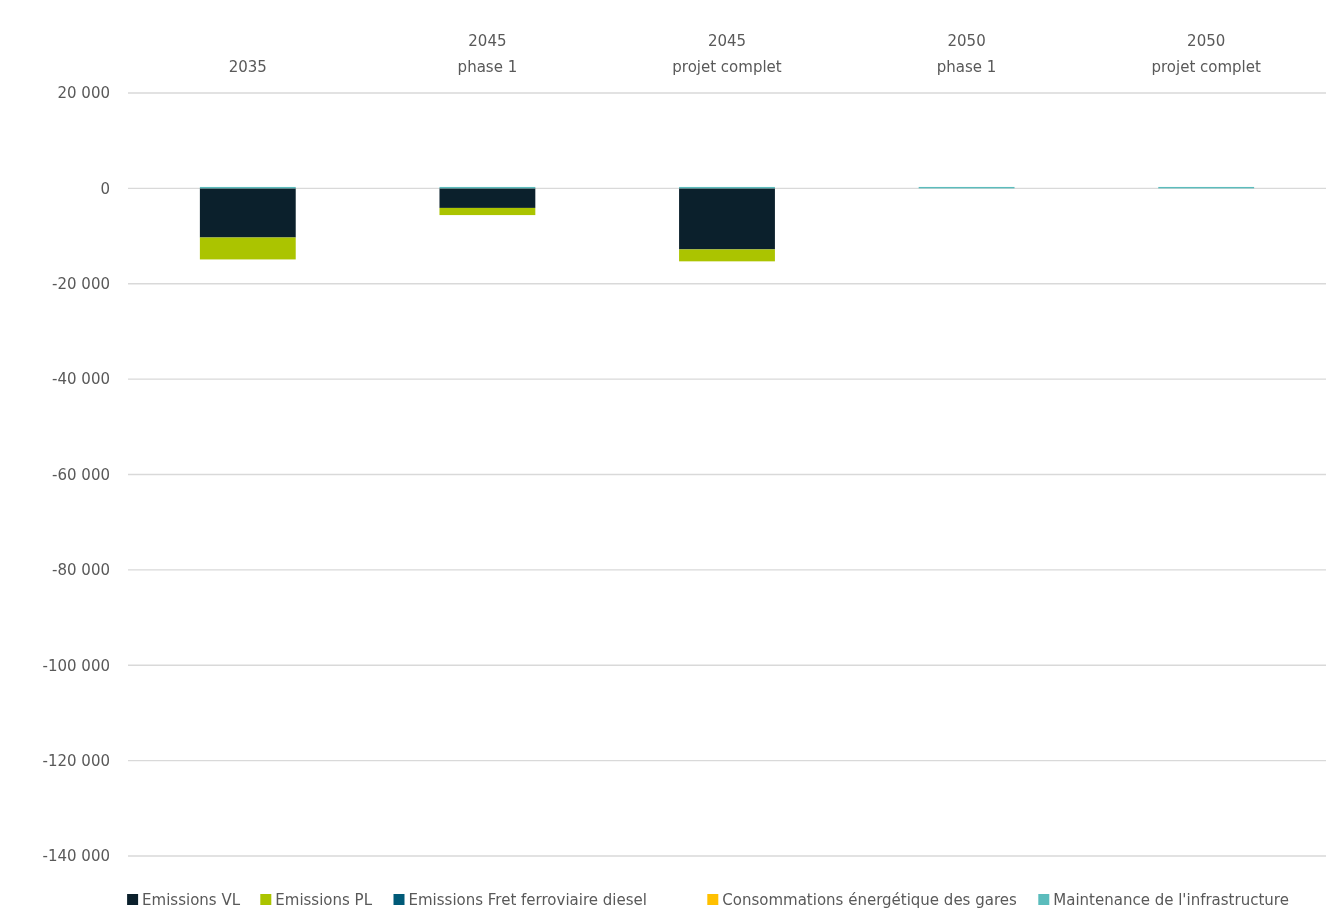 The width and height of the screenshot is (1335, 924). Describe the element at coordinates (324, 900) in the screenshot. I see `legend-label: Emissions PL` at that location.